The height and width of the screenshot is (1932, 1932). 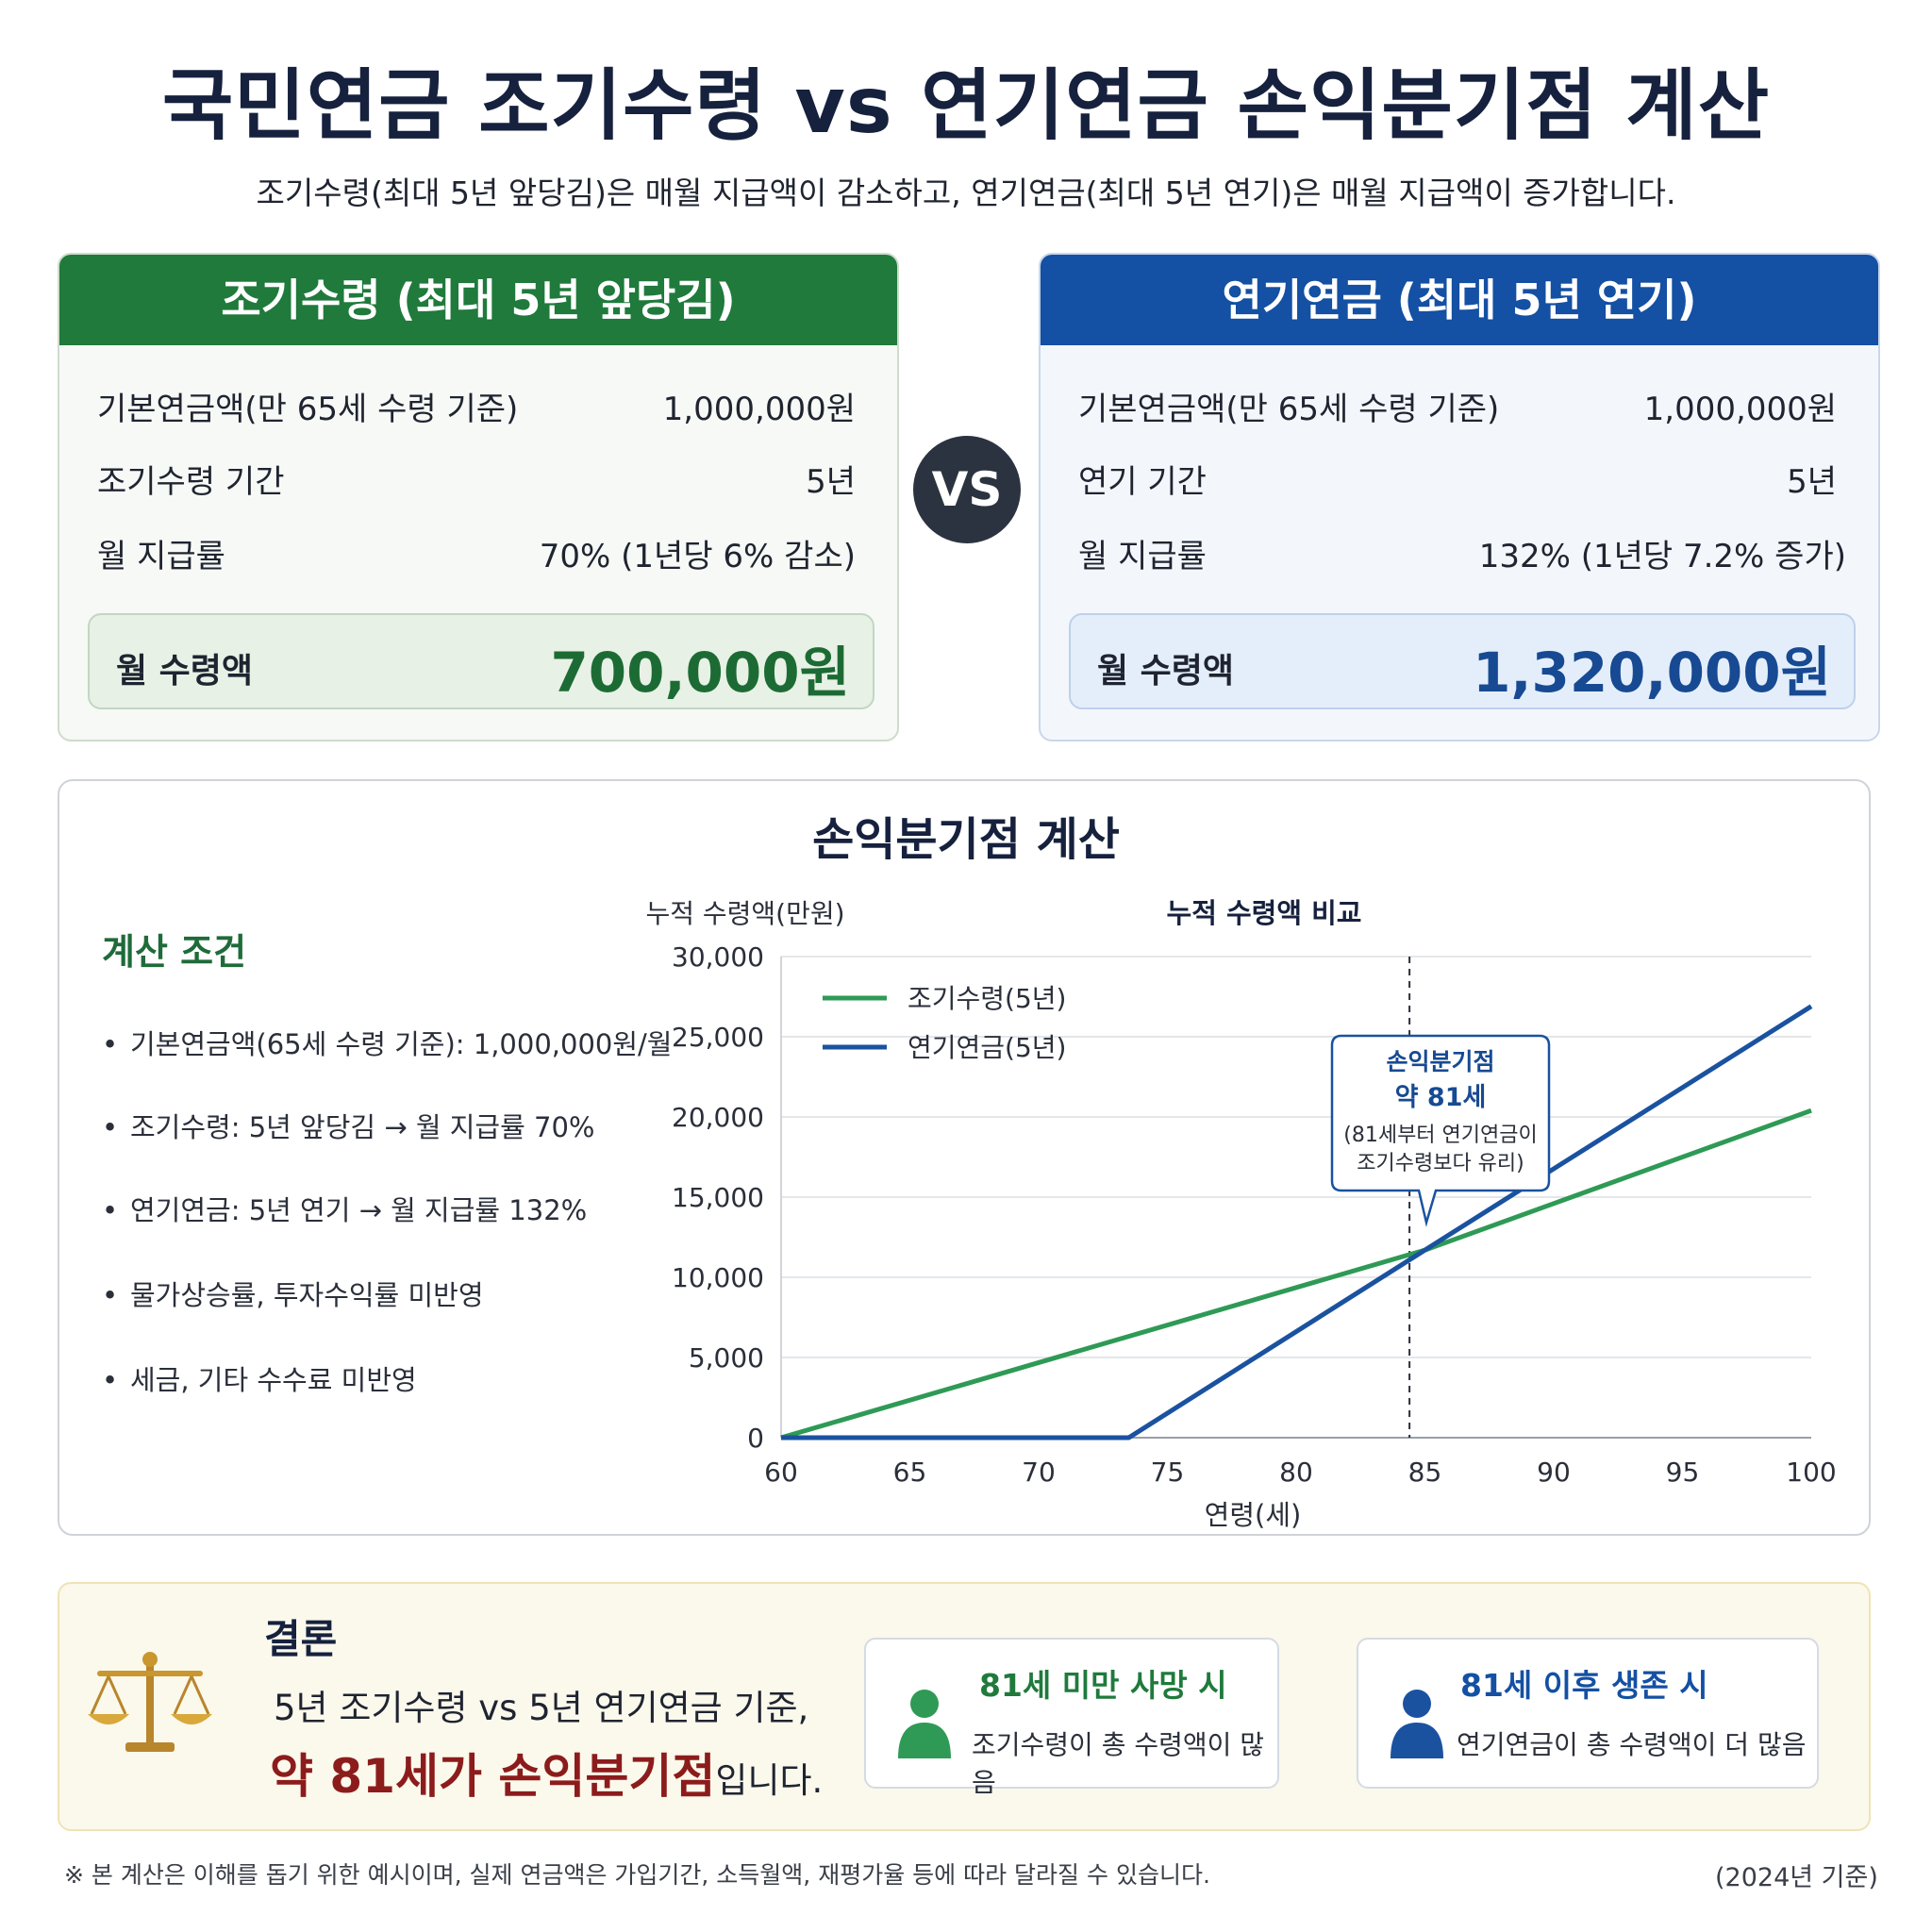 What do you see at coordinates (1588, 1714) in the screenshot?
I see `survival-result-card: 81세 이후 생존 시 연기연금이 총 수령액이 더 많음` at bounding box center [1588, 1714].